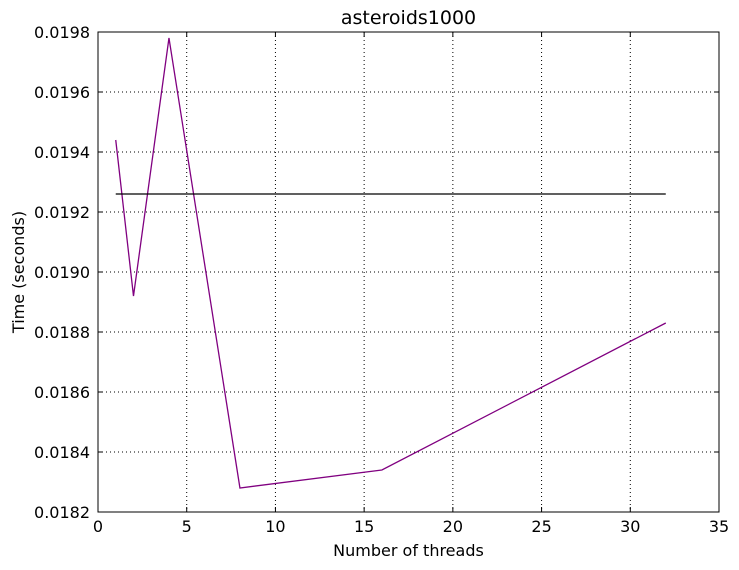 The image size is (739, 570). I want to click on x-tick-label: 25, so click(541, 526).